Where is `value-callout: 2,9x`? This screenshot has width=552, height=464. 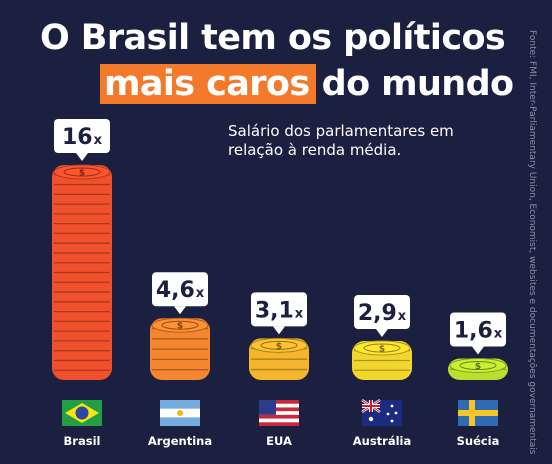 value-callout: 2,9x is located at coordinates (382, 316).